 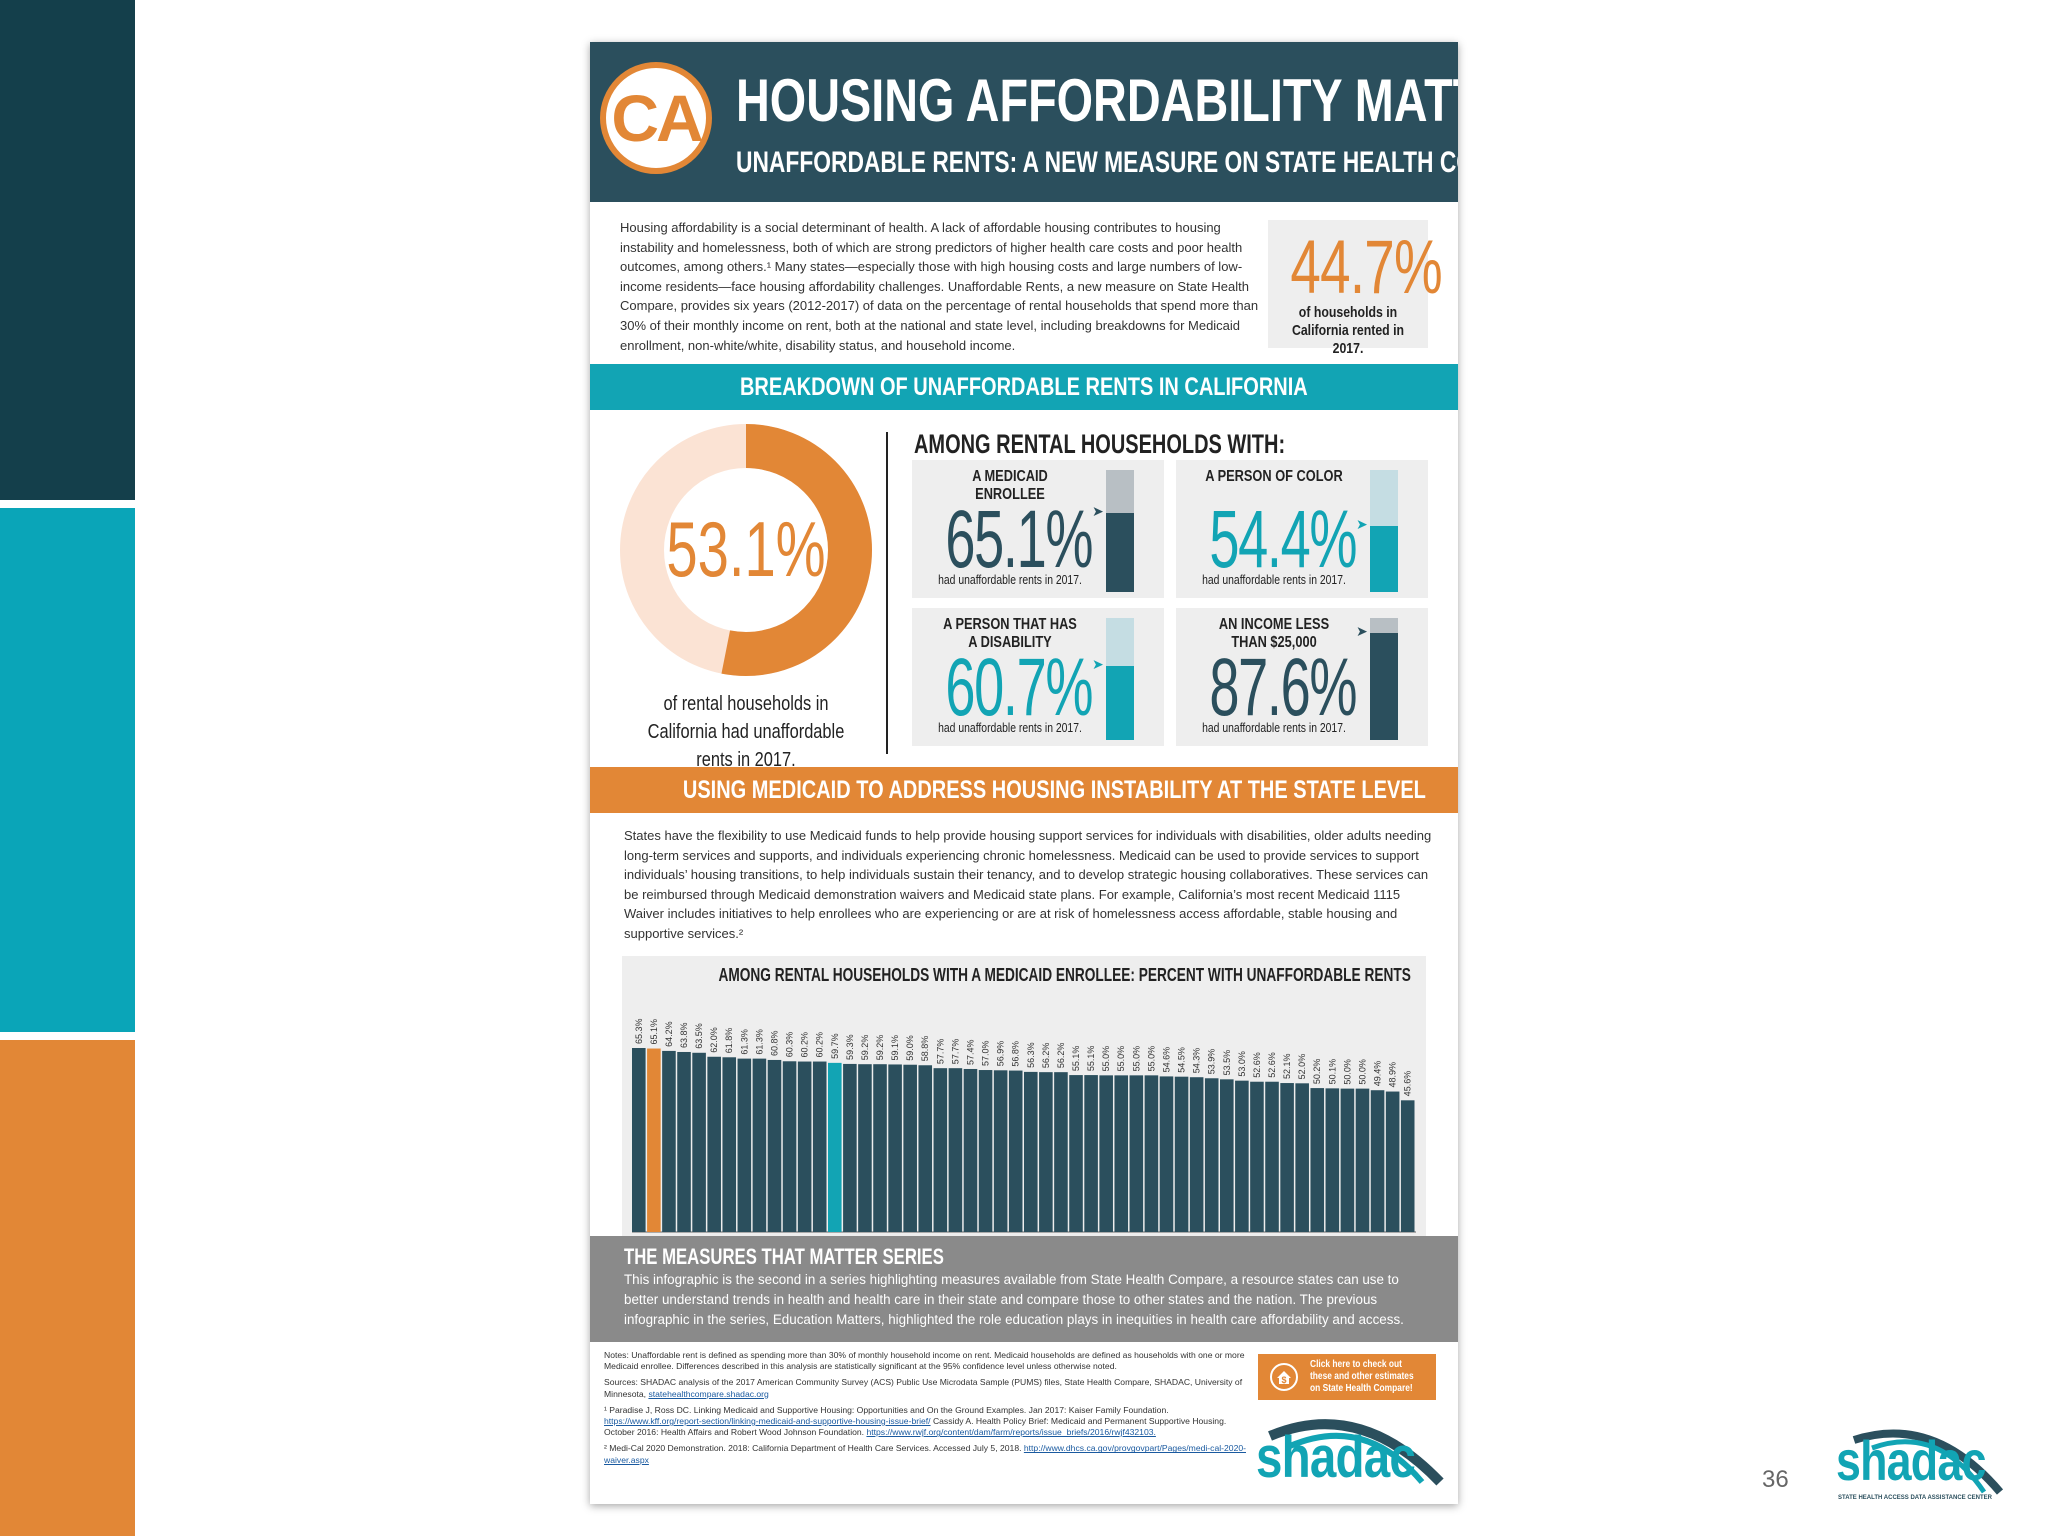 What do you see at coordinates (1317, 1072) in the screenshot?
I see `value-label-ar: 50.2%` at bounding box center [1317, 1072].